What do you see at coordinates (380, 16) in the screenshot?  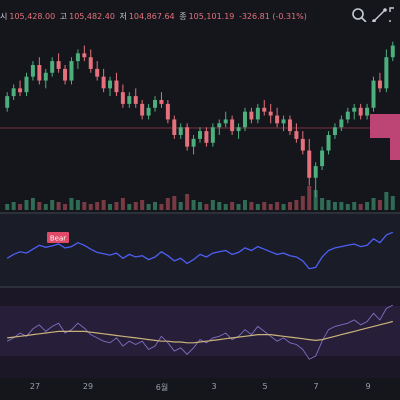 I see `trendline-icon` at bounding box center [380, 16].